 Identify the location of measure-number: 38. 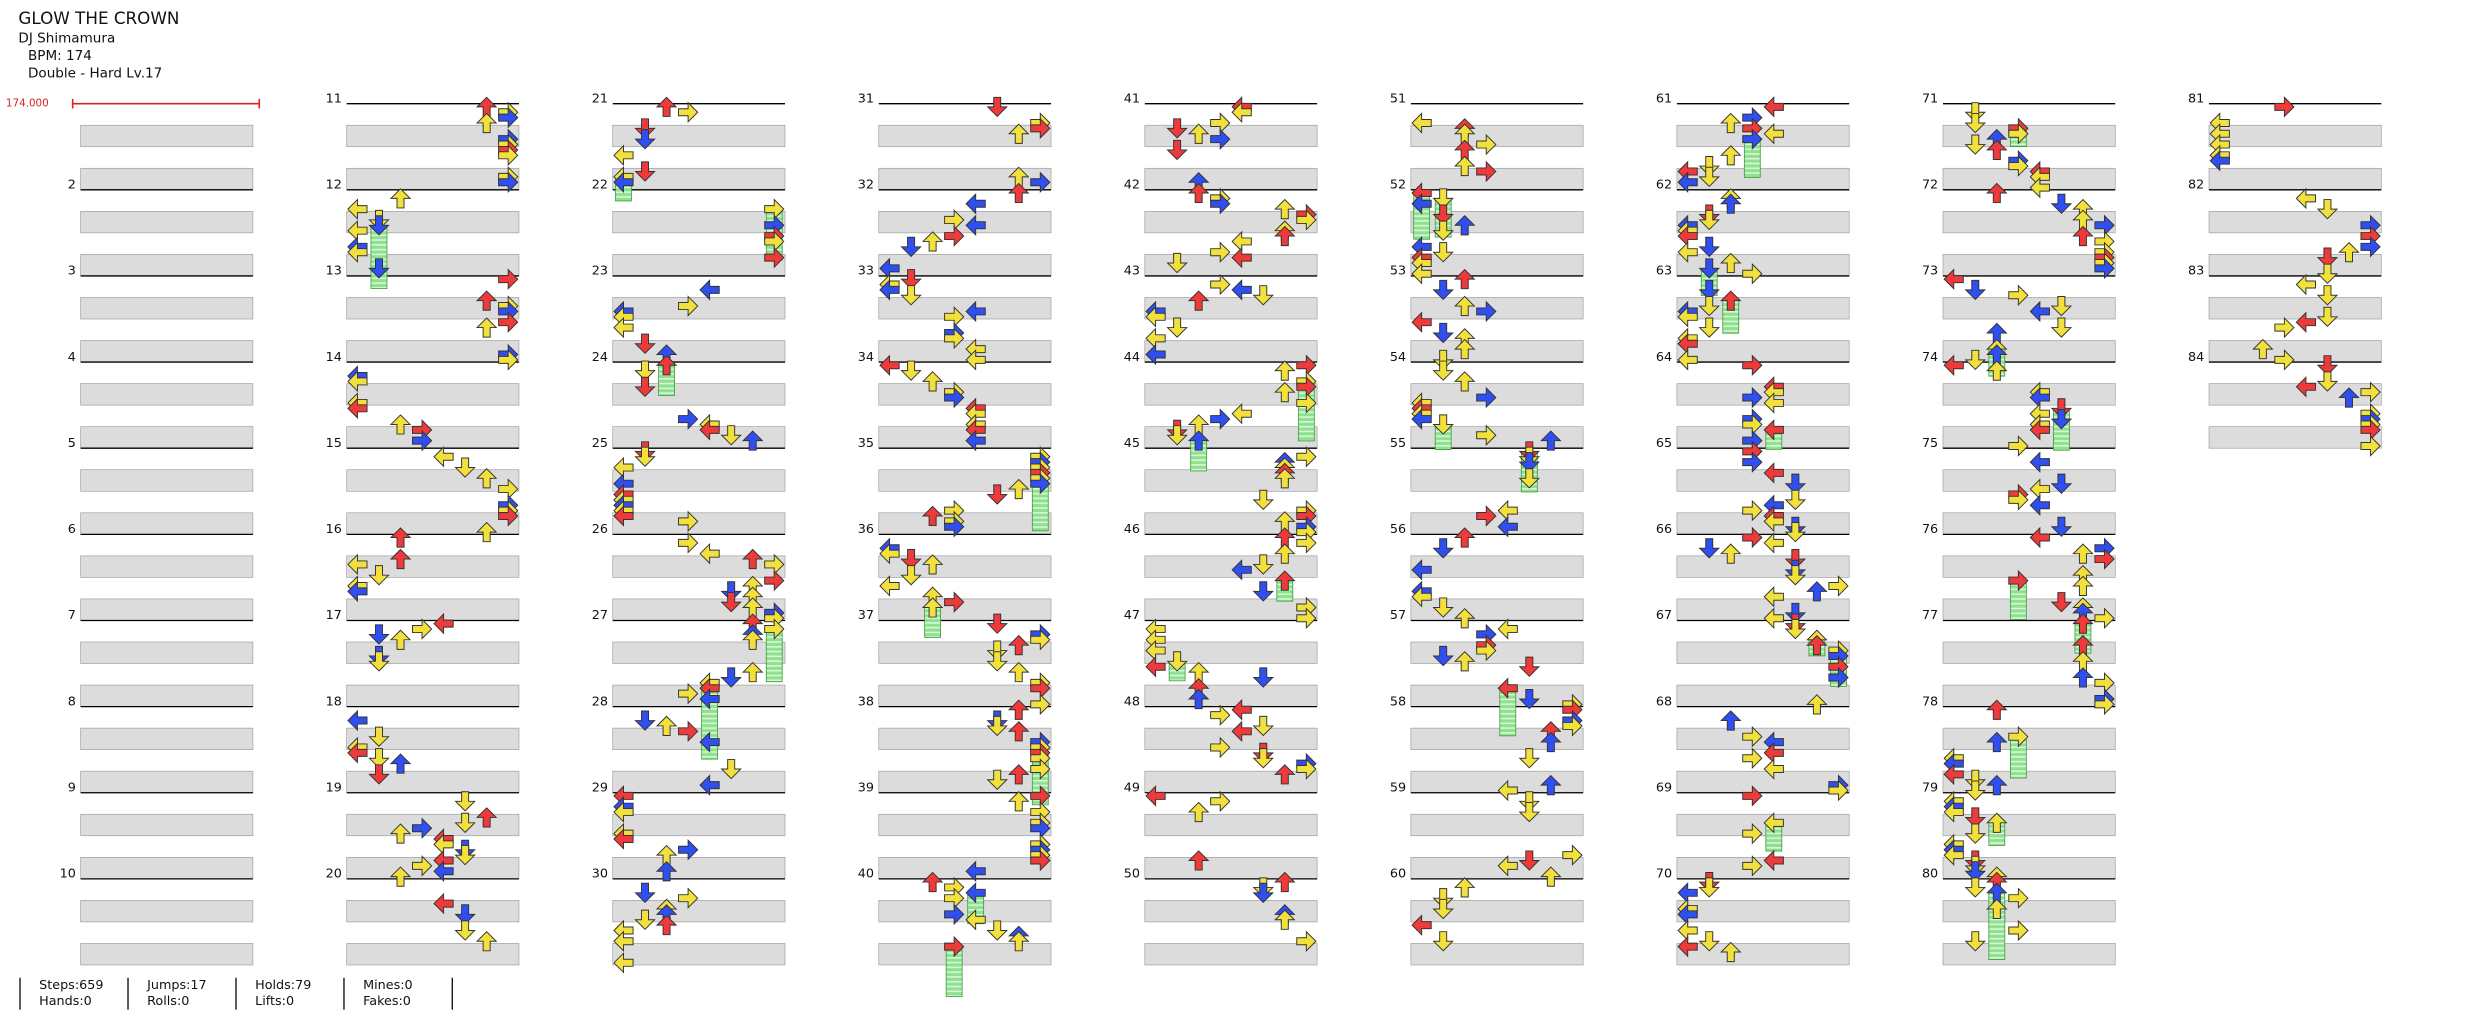
(866, 701).